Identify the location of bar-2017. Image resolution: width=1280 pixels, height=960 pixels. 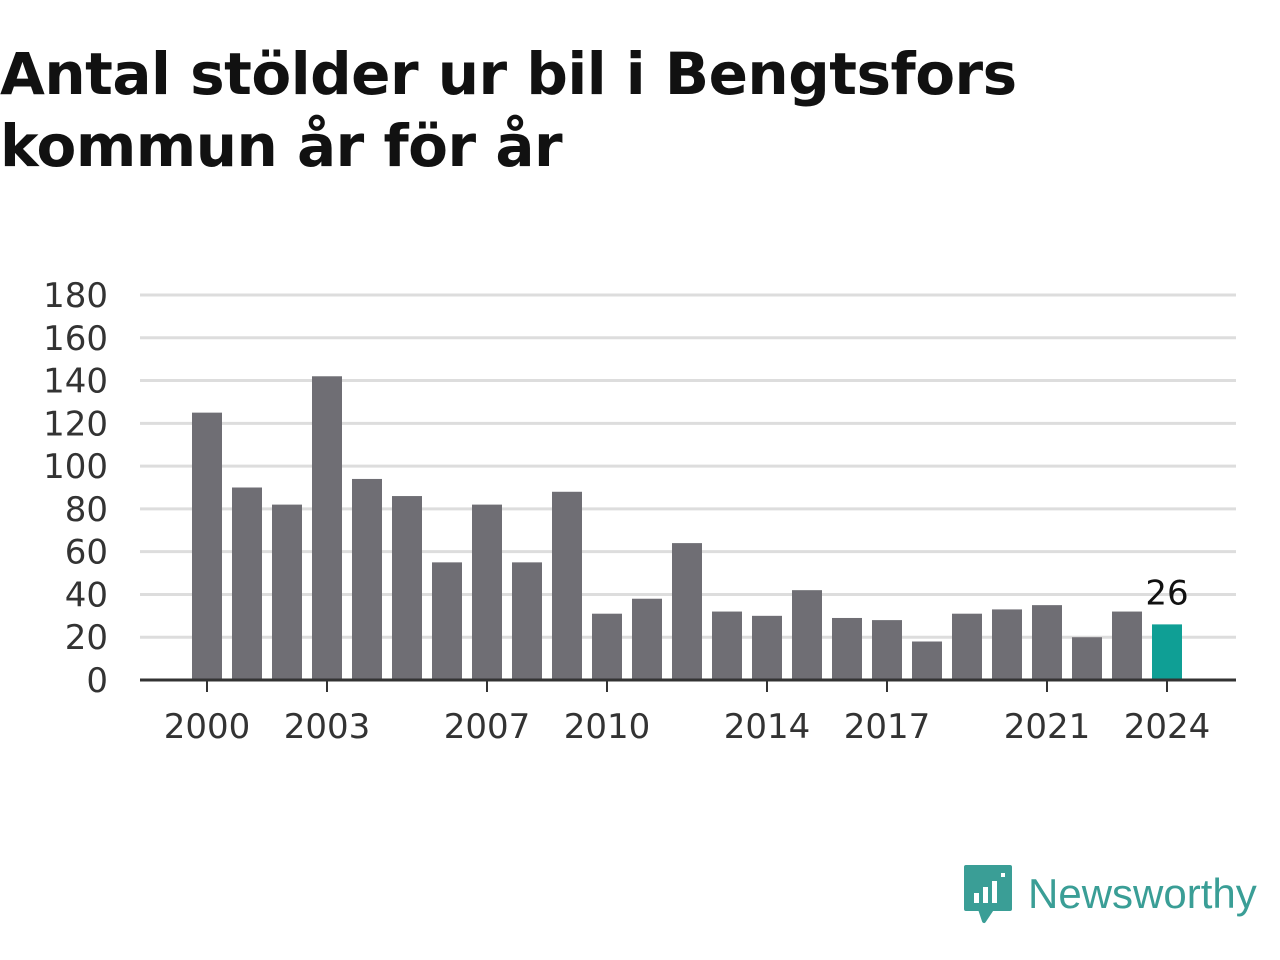
(887, 650).